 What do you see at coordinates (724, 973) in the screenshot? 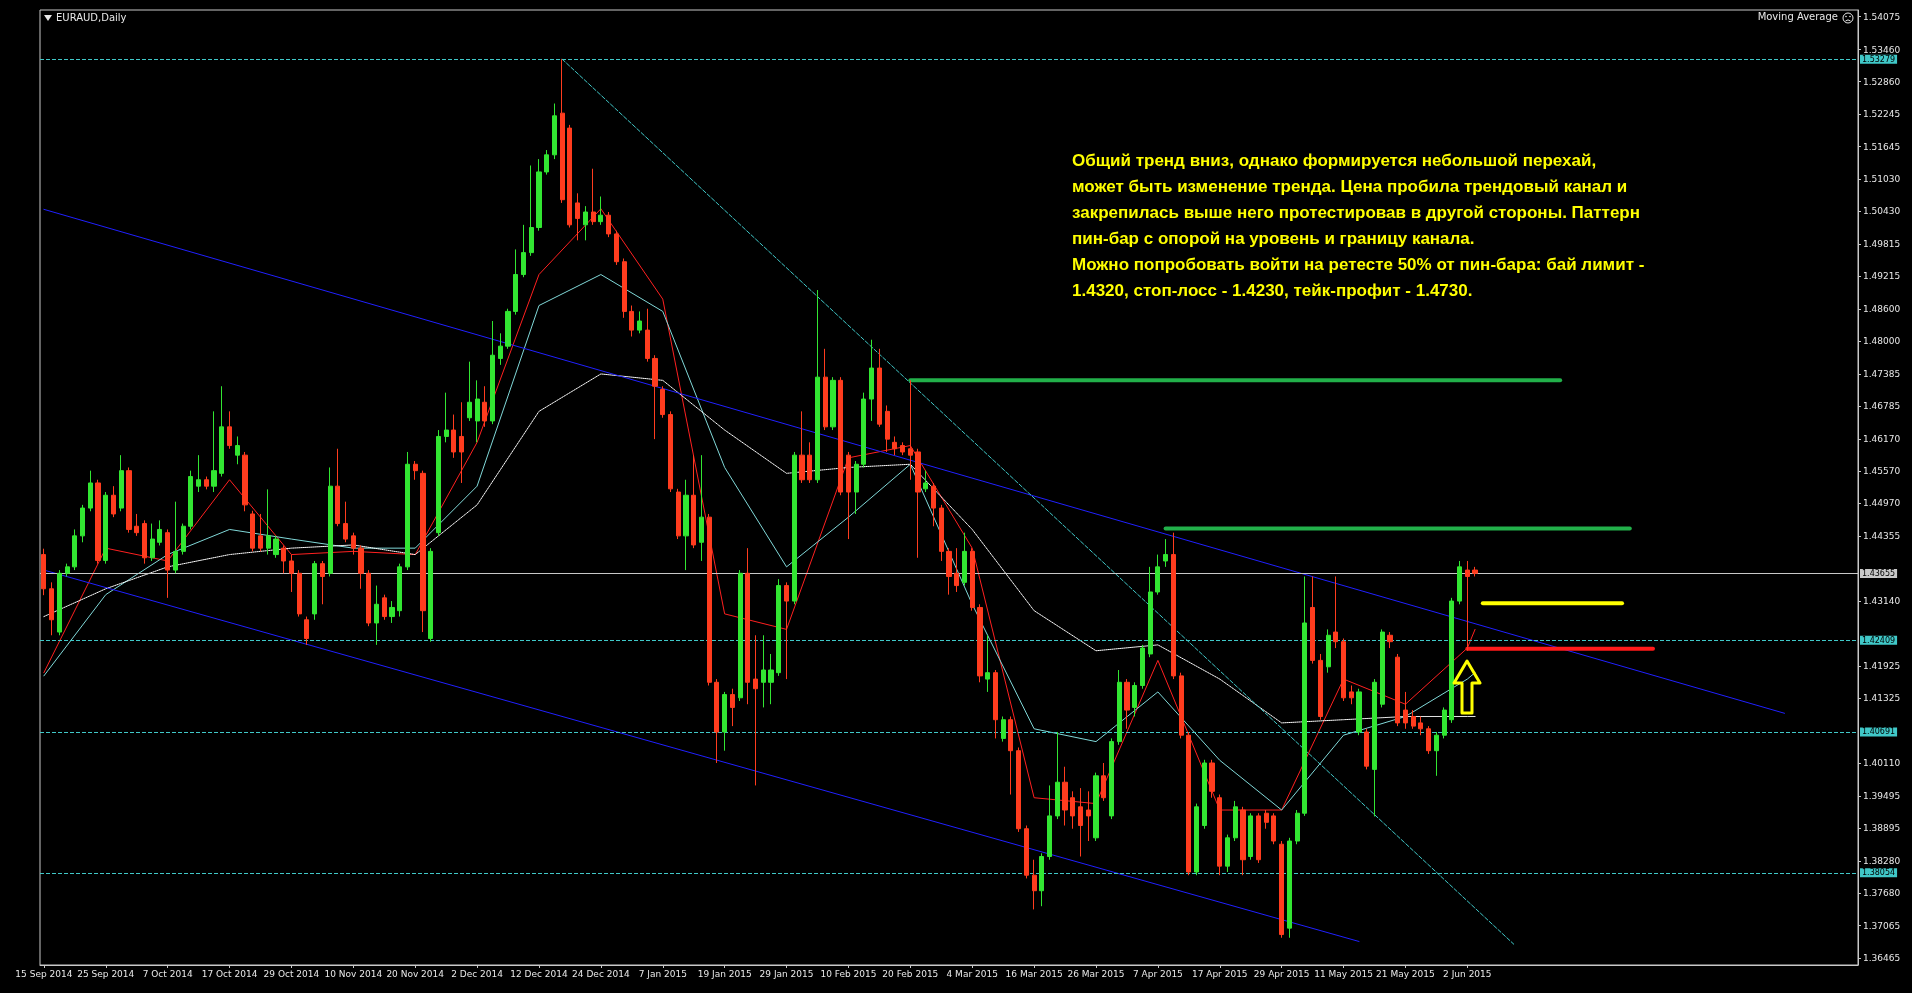
I see `x-tick-label: 19 Jan 2015` at bounding box center [724, 973].